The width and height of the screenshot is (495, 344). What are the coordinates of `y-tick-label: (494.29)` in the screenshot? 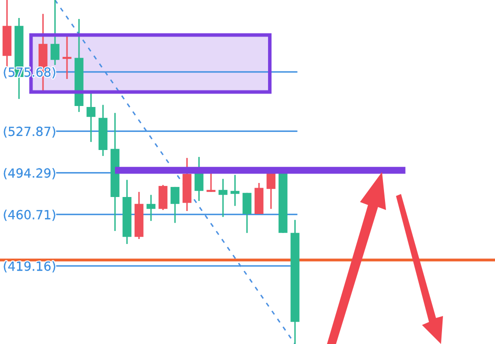 It's located at (30, 174).